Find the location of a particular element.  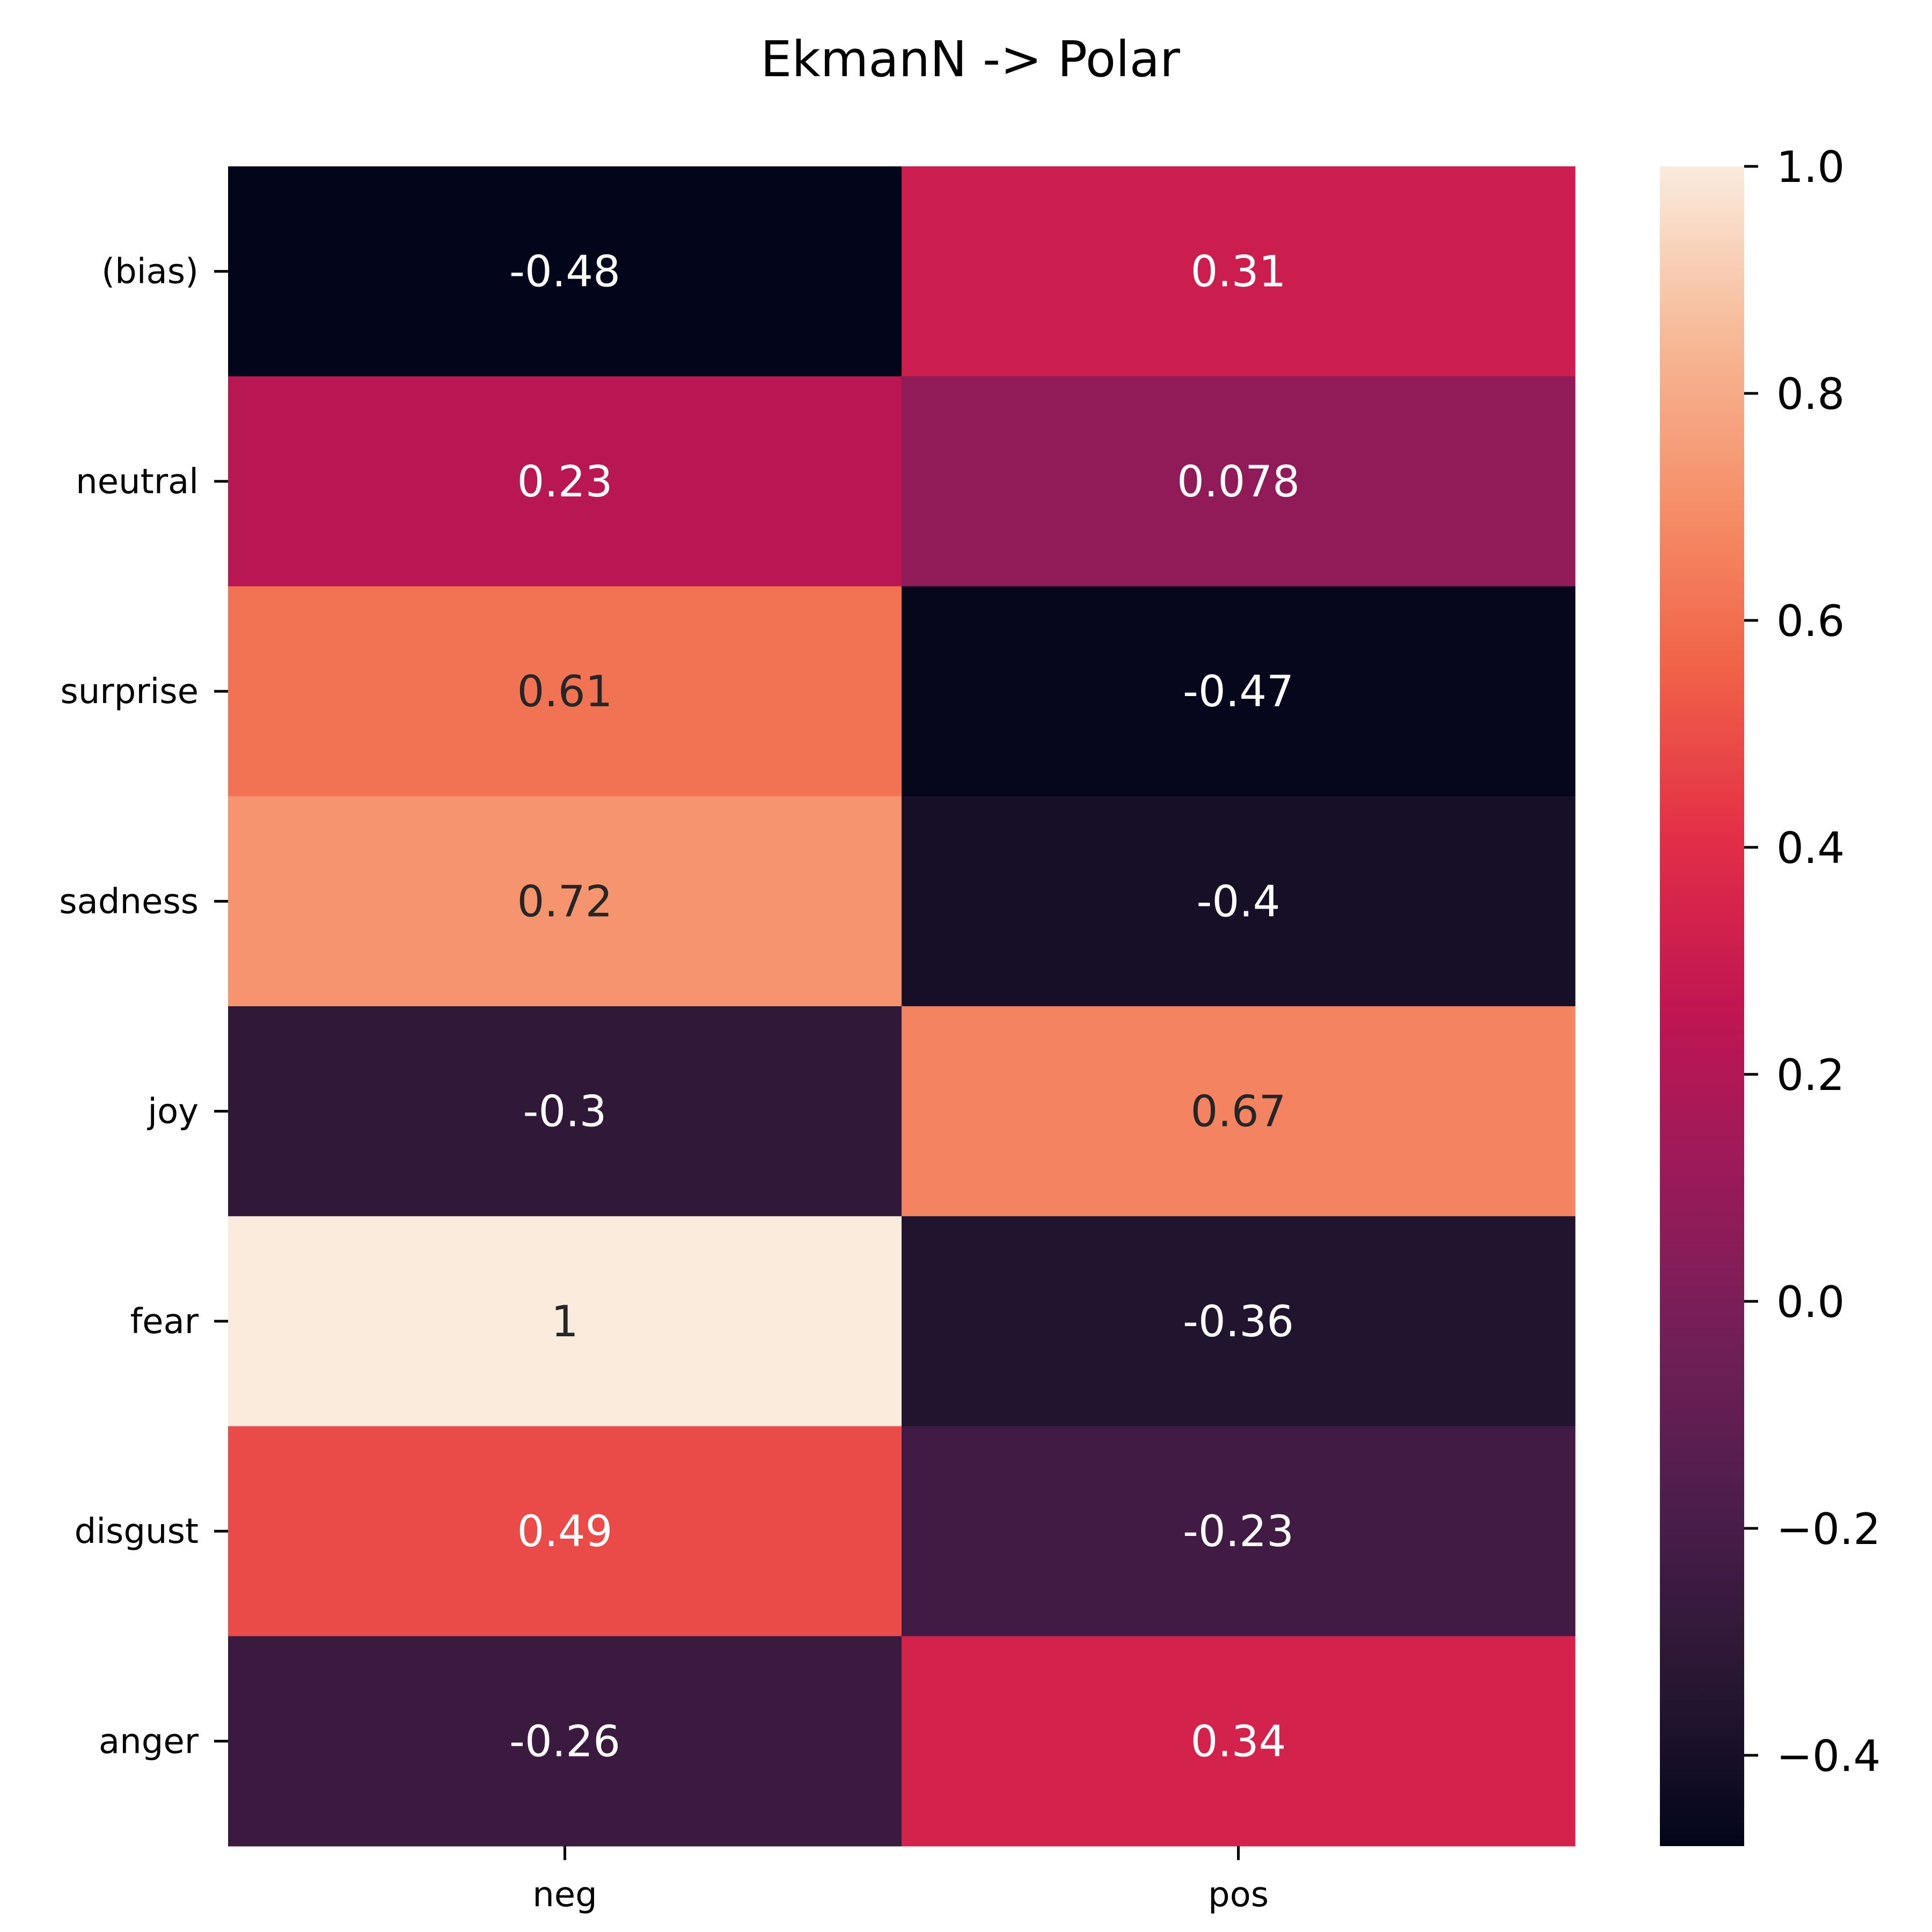

cell-value-label: 0.61 is located at coordinates (564, 691).